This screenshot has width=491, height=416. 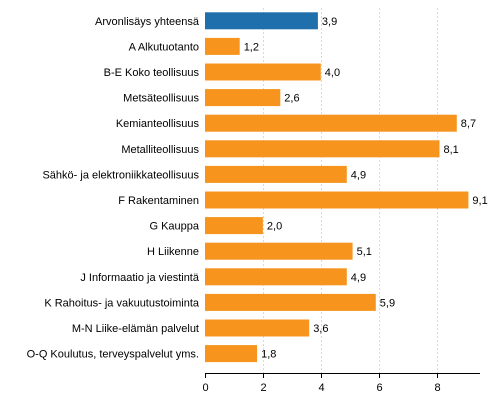 I want to click on x-tick-label-4: 4, so click(x=321, y=388).